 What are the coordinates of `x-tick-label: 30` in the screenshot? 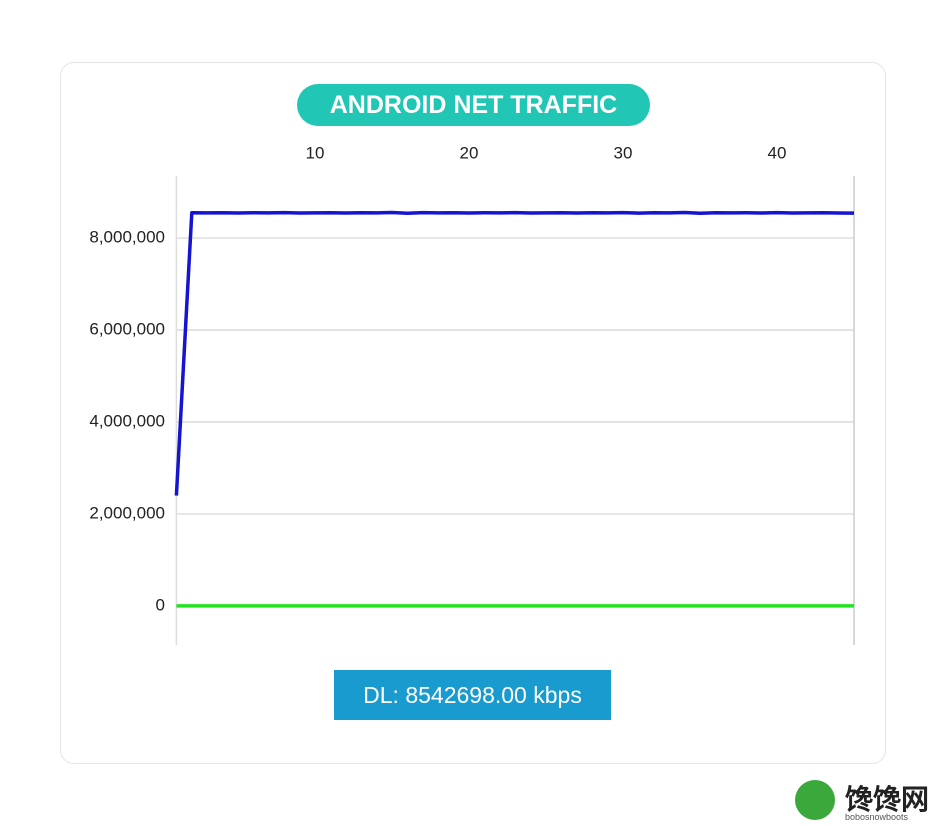 It's located at (623, 152).